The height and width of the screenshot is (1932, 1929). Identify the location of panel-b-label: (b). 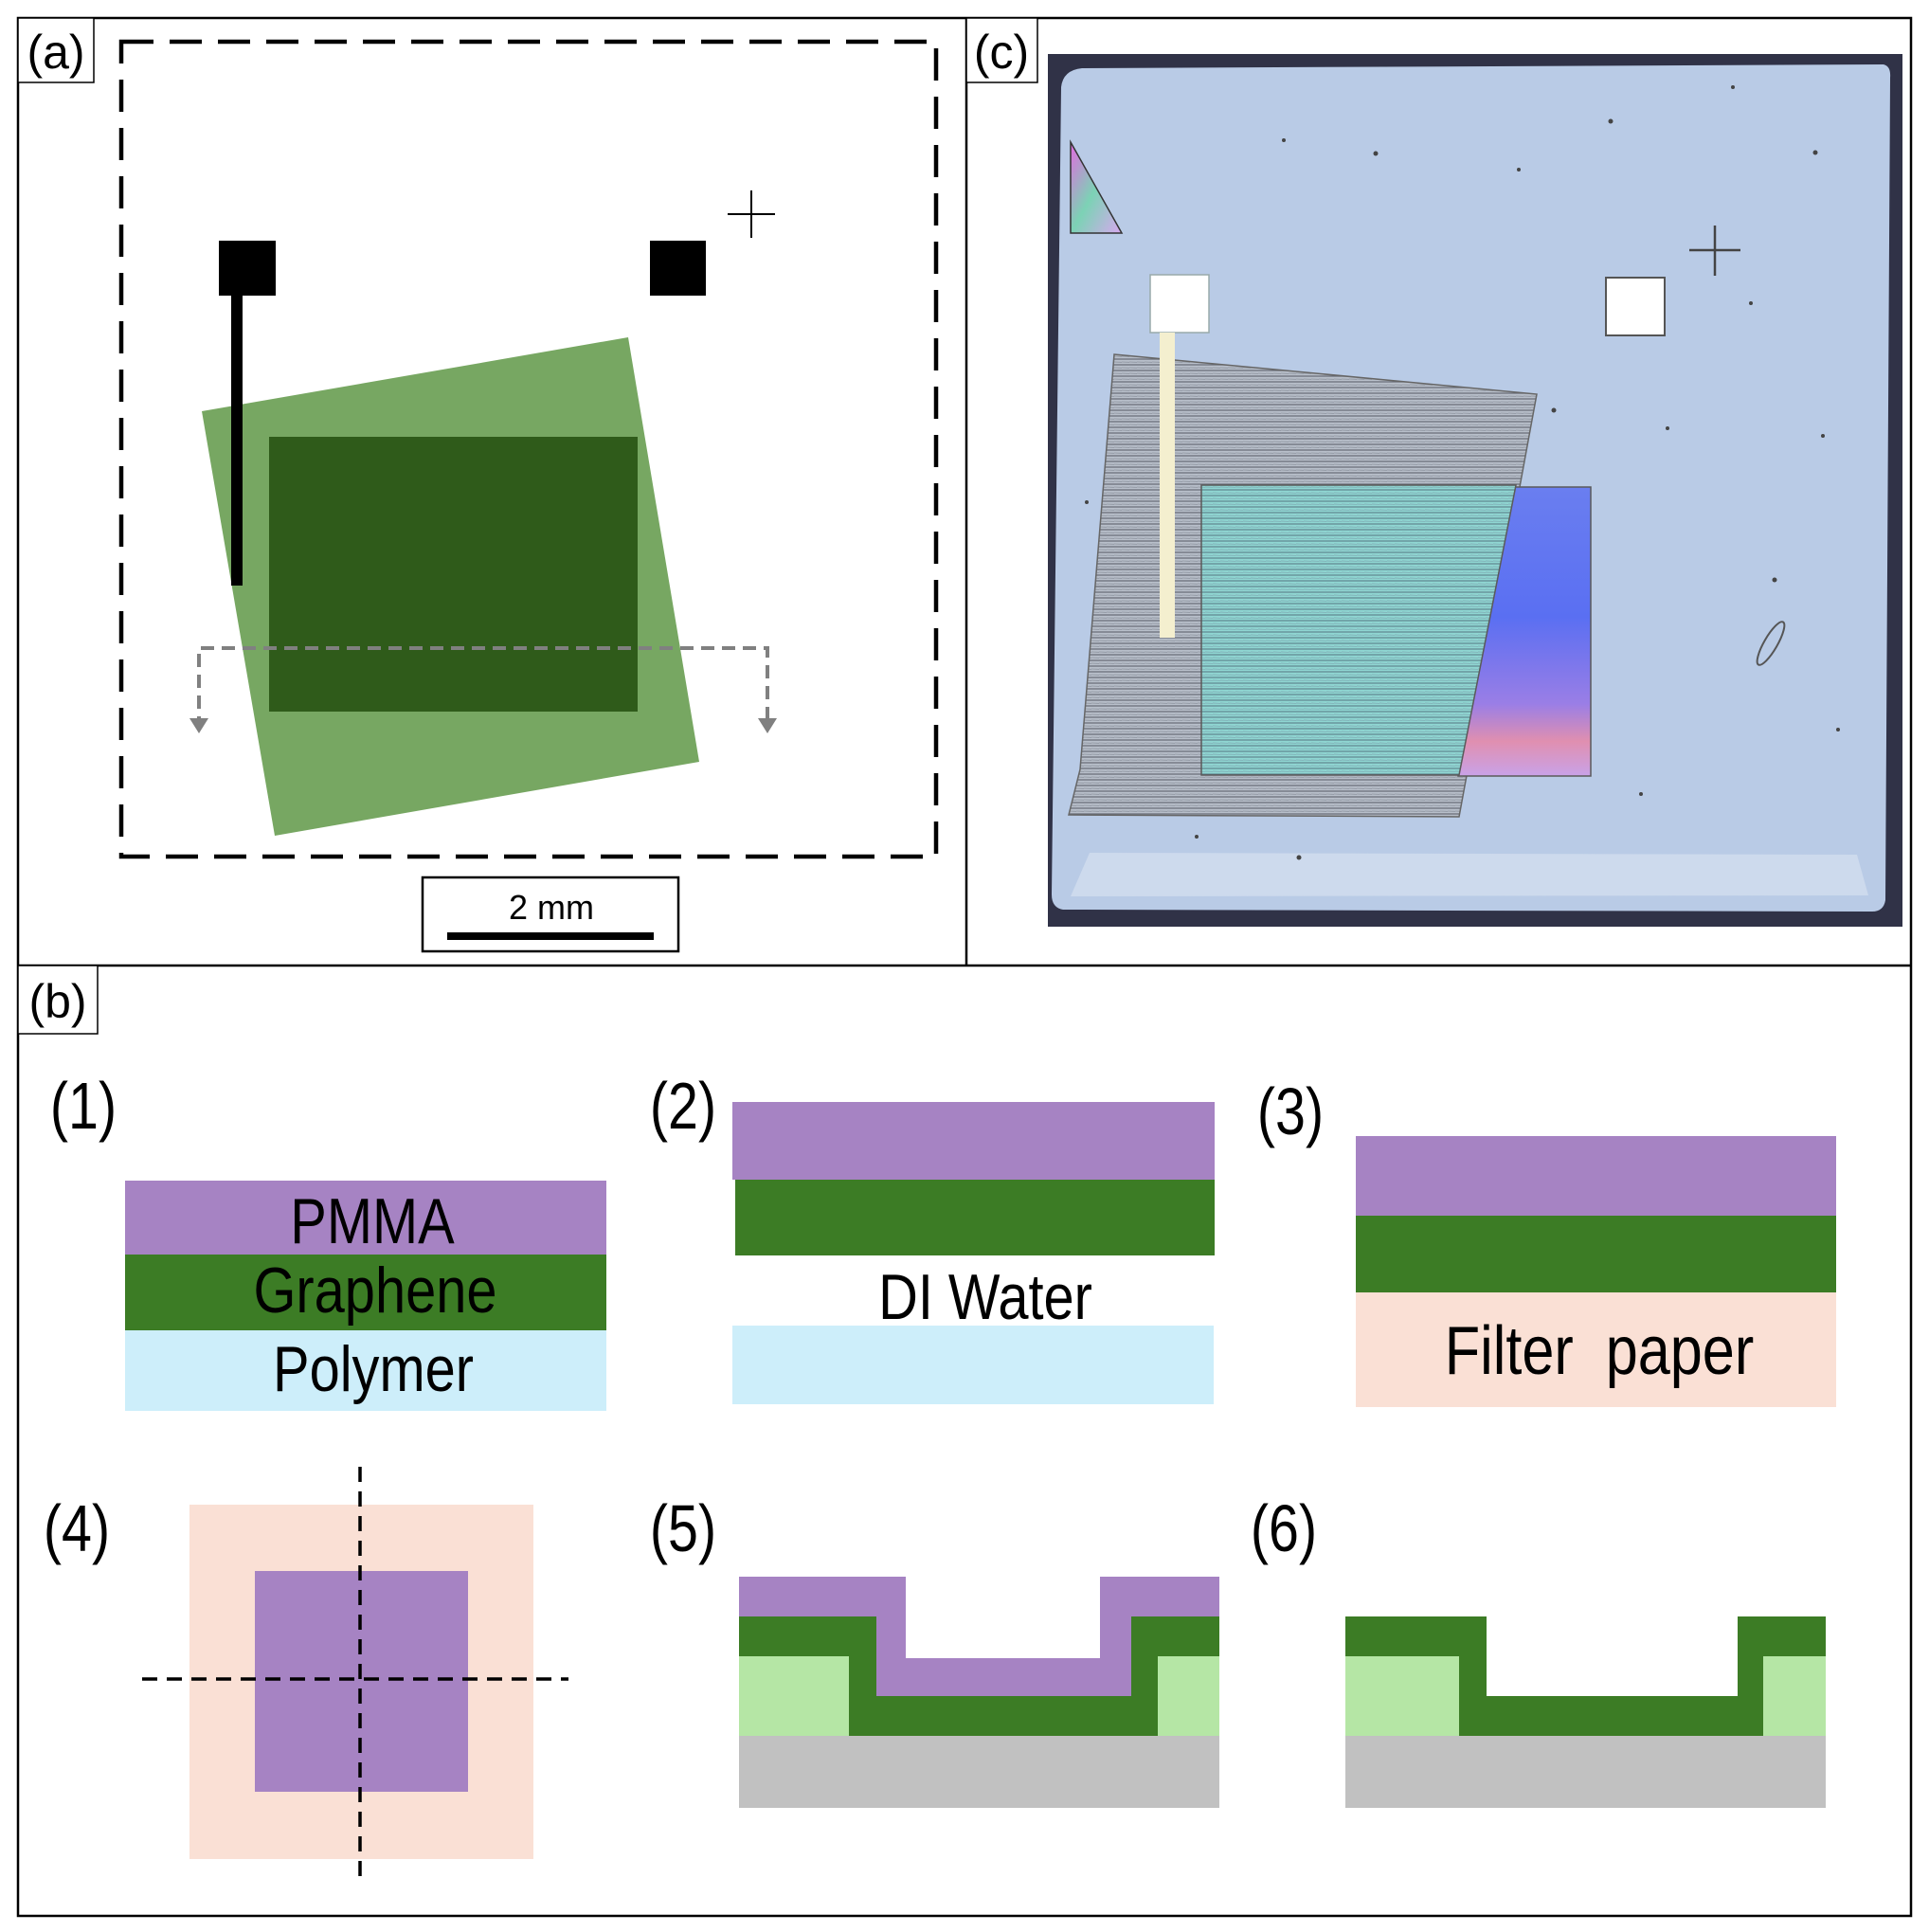
(57, 1001).